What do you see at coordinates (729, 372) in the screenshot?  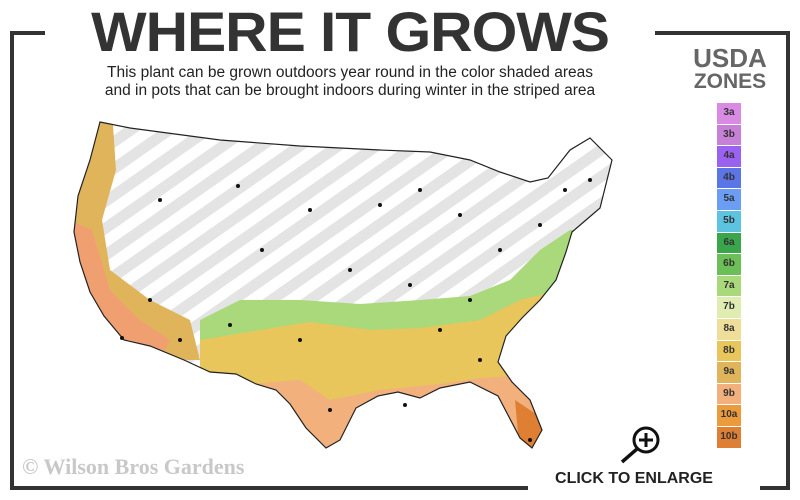 I see `legend-swatch-9a: 9a` at bounding box center [729, 372].